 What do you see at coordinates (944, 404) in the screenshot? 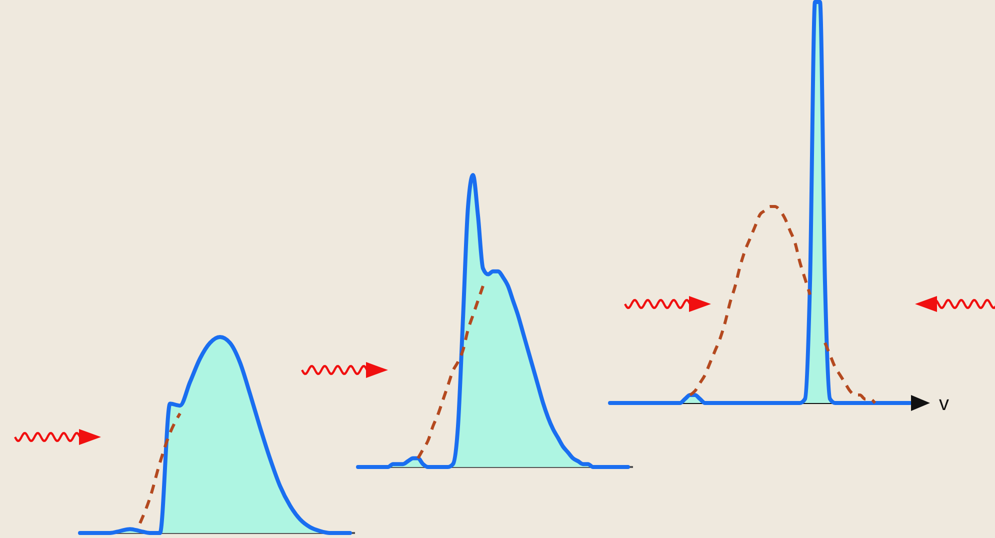
I see `x-axis-title: v` at bounding box center [944, 404].